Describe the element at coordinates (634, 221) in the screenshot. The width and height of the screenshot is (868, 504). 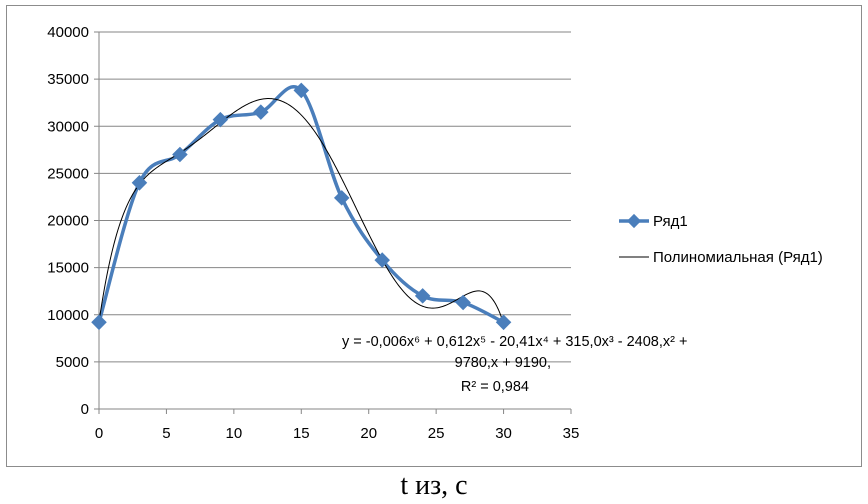
I see `legend-series-marker` at that location.